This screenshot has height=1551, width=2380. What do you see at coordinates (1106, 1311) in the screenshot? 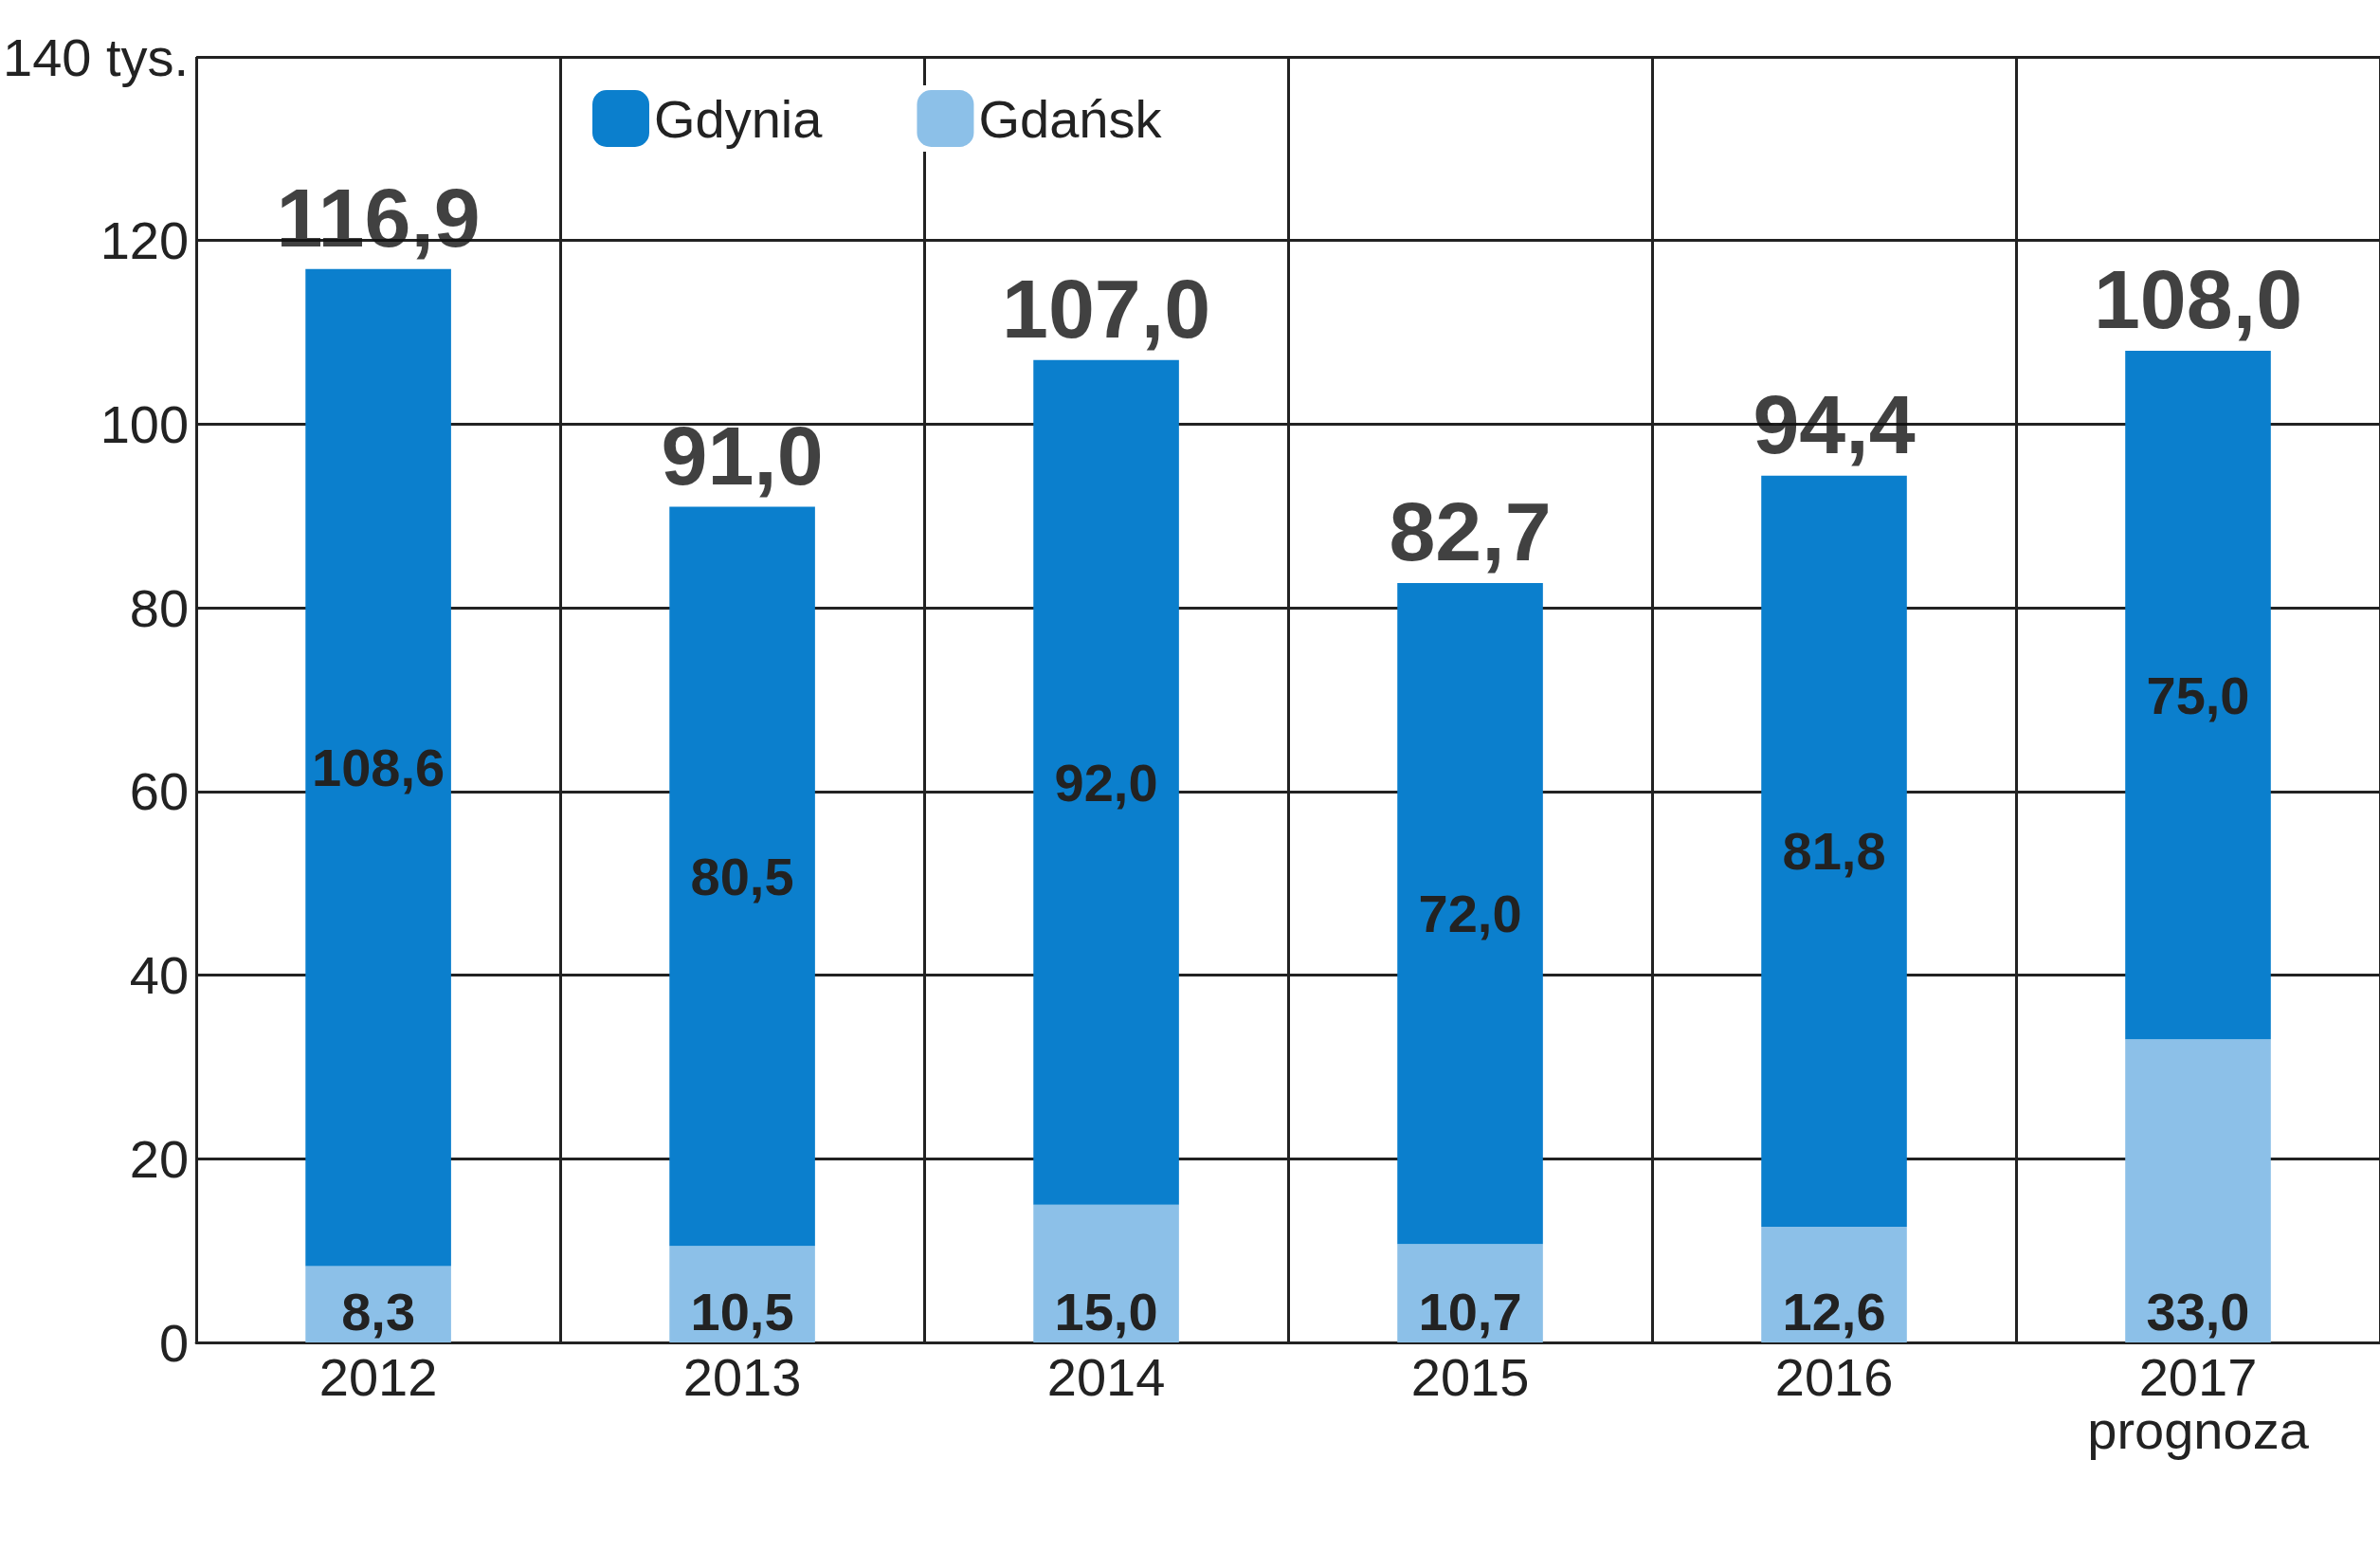
I see `data-label: 15,0` at bounding box center [1106, 1311].